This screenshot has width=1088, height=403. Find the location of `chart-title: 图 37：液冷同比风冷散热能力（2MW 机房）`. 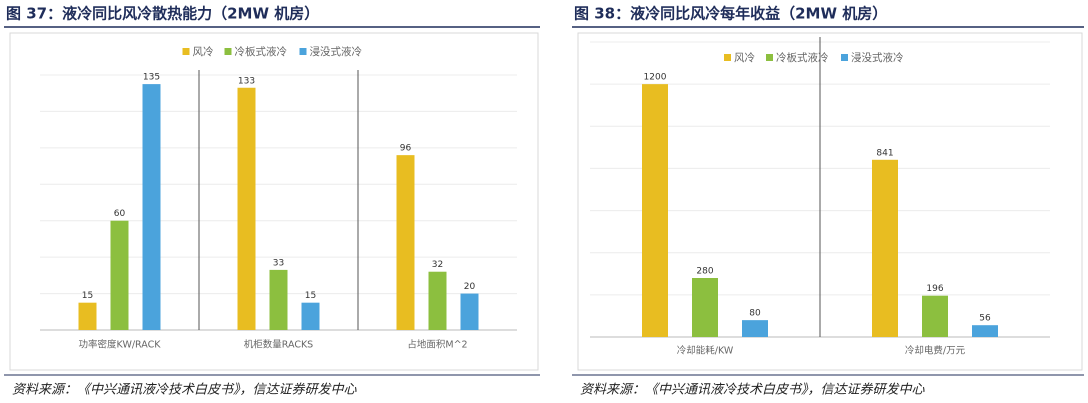

chart-title: 图 37：液冷同比风冷散热能力（2MW 机房） is located at coordinates (162, 14).